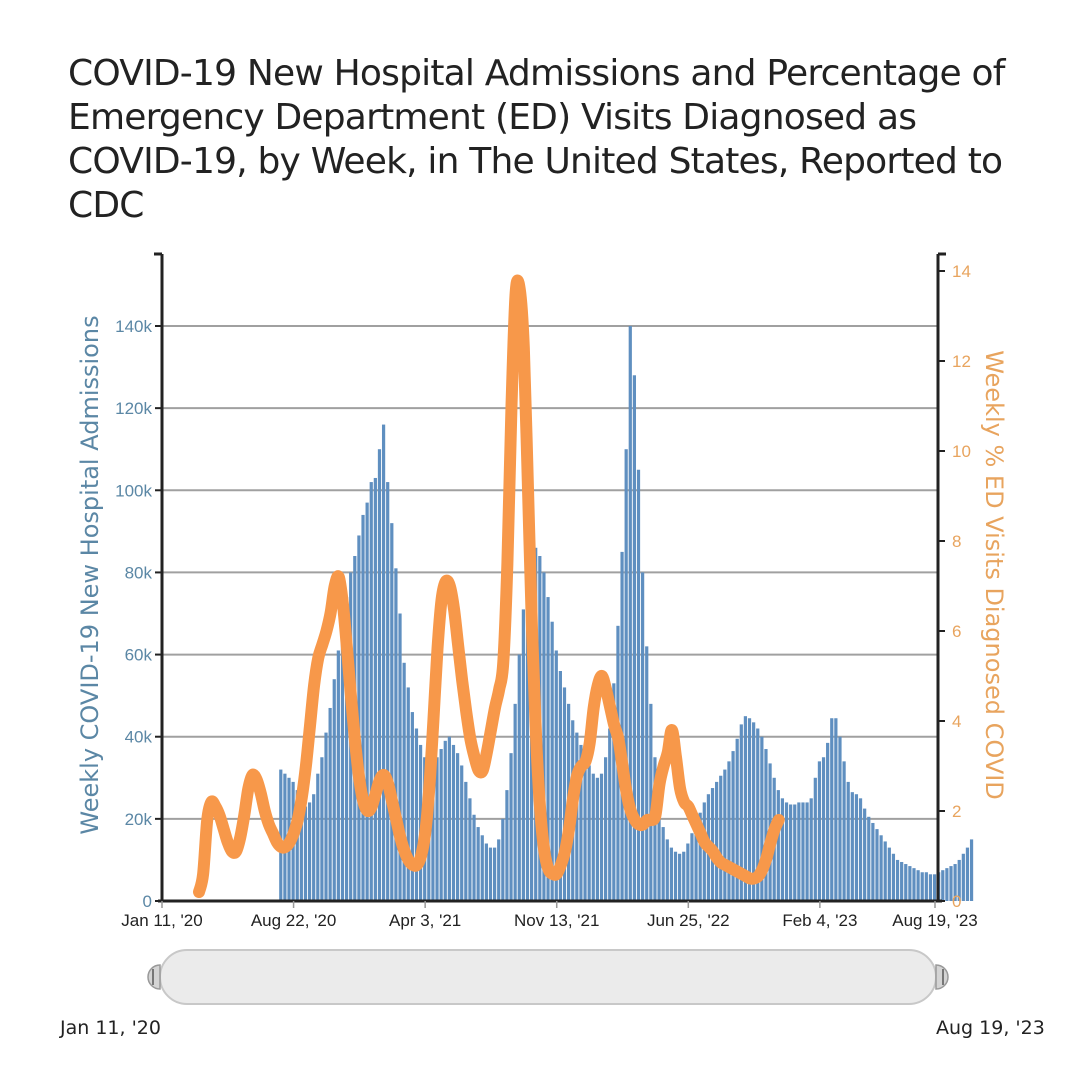 The width and height of the screenshot is (1080, 1089). I want to click on right-y-tick-label: 10, so click(961, 451).